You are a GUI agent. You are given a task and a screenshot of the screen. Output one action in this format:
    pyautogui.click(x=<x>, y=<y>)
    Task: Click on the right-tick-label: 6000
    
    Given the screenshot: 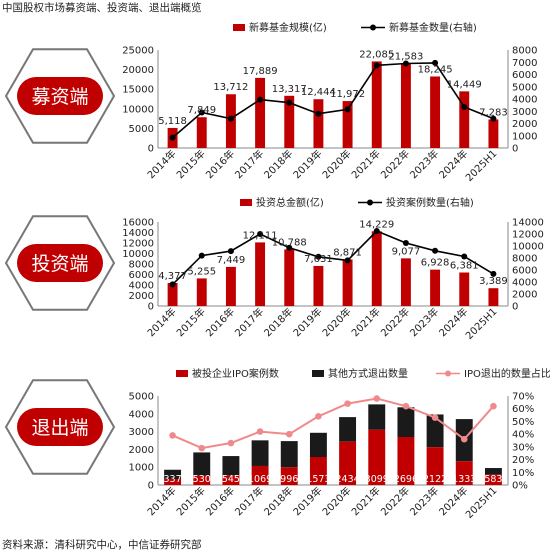 What is the action you would take?
    pyautogui.click(x=524, y=271)
    